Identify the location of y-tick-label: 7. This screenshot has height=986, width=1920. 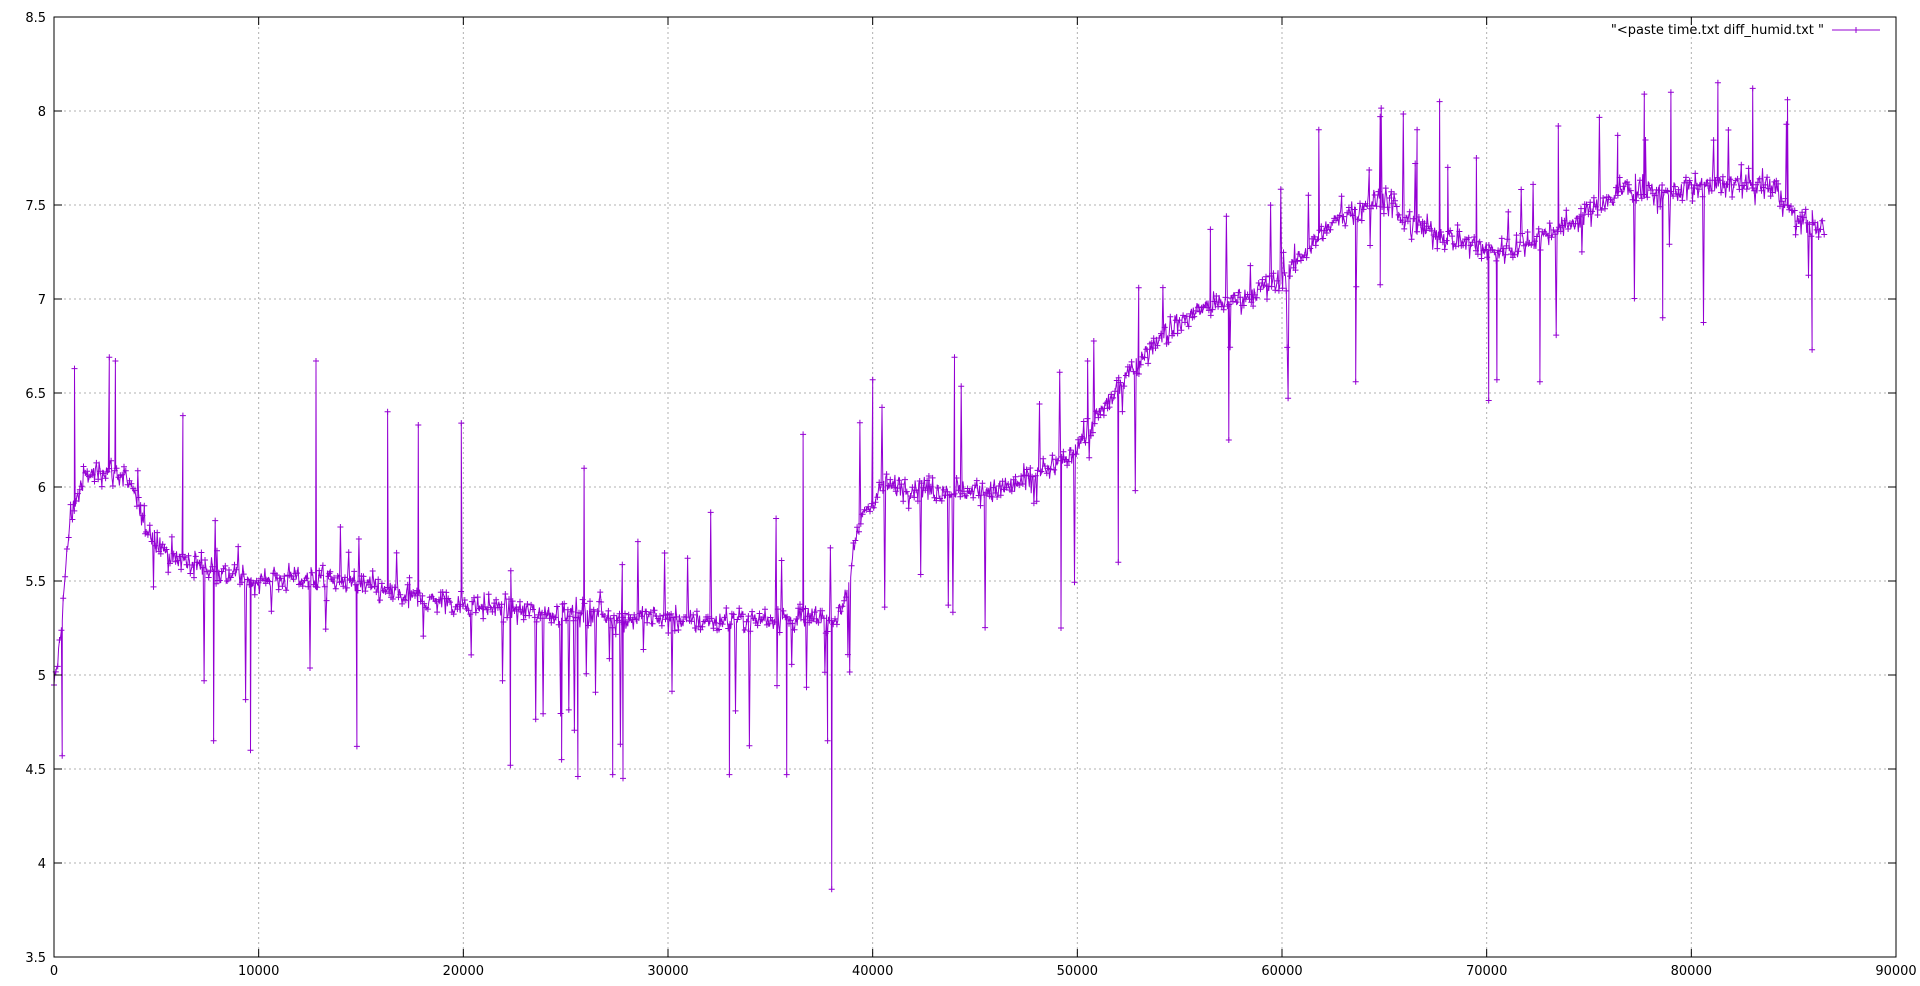
(42, 300).